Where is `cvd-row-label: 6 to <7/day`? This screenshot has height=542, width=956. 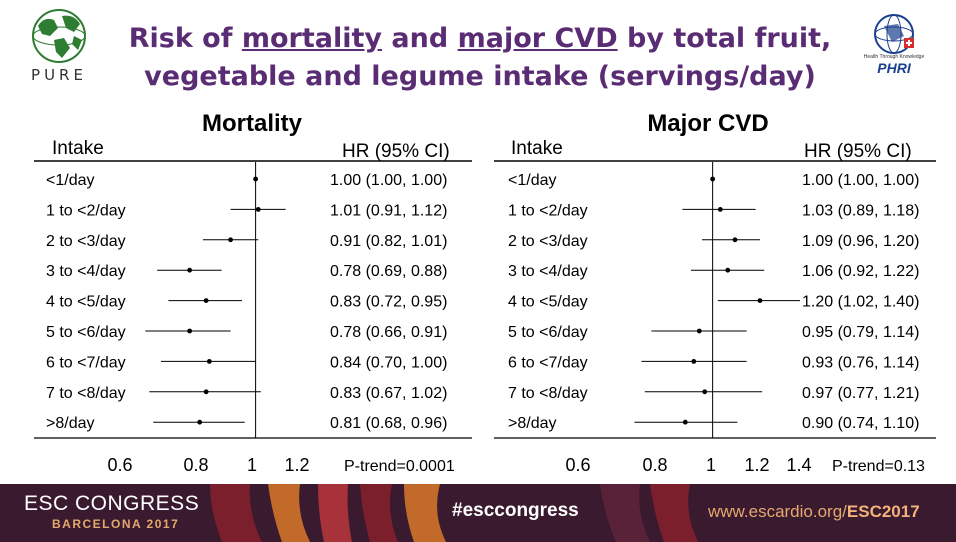 cvd-row-label: 6 to <7/day is located at coordinates (548, 362).